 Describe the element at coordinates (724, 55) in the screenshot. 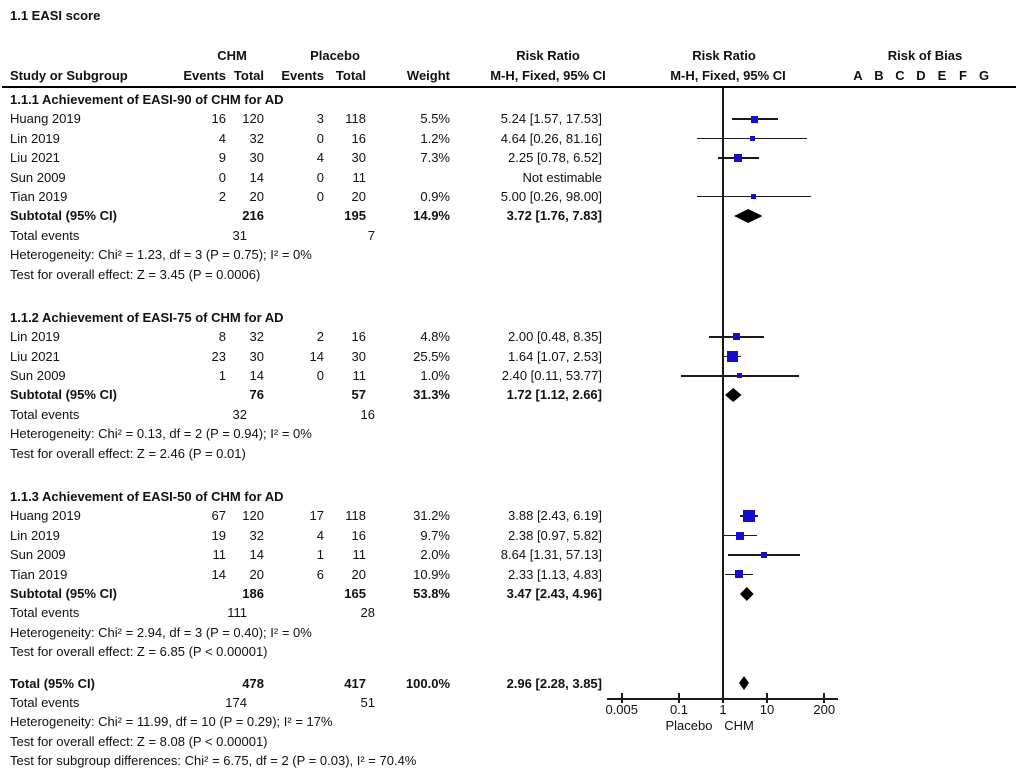

I see `risk-ratio-plot-header: Risk Ratio` at that location.